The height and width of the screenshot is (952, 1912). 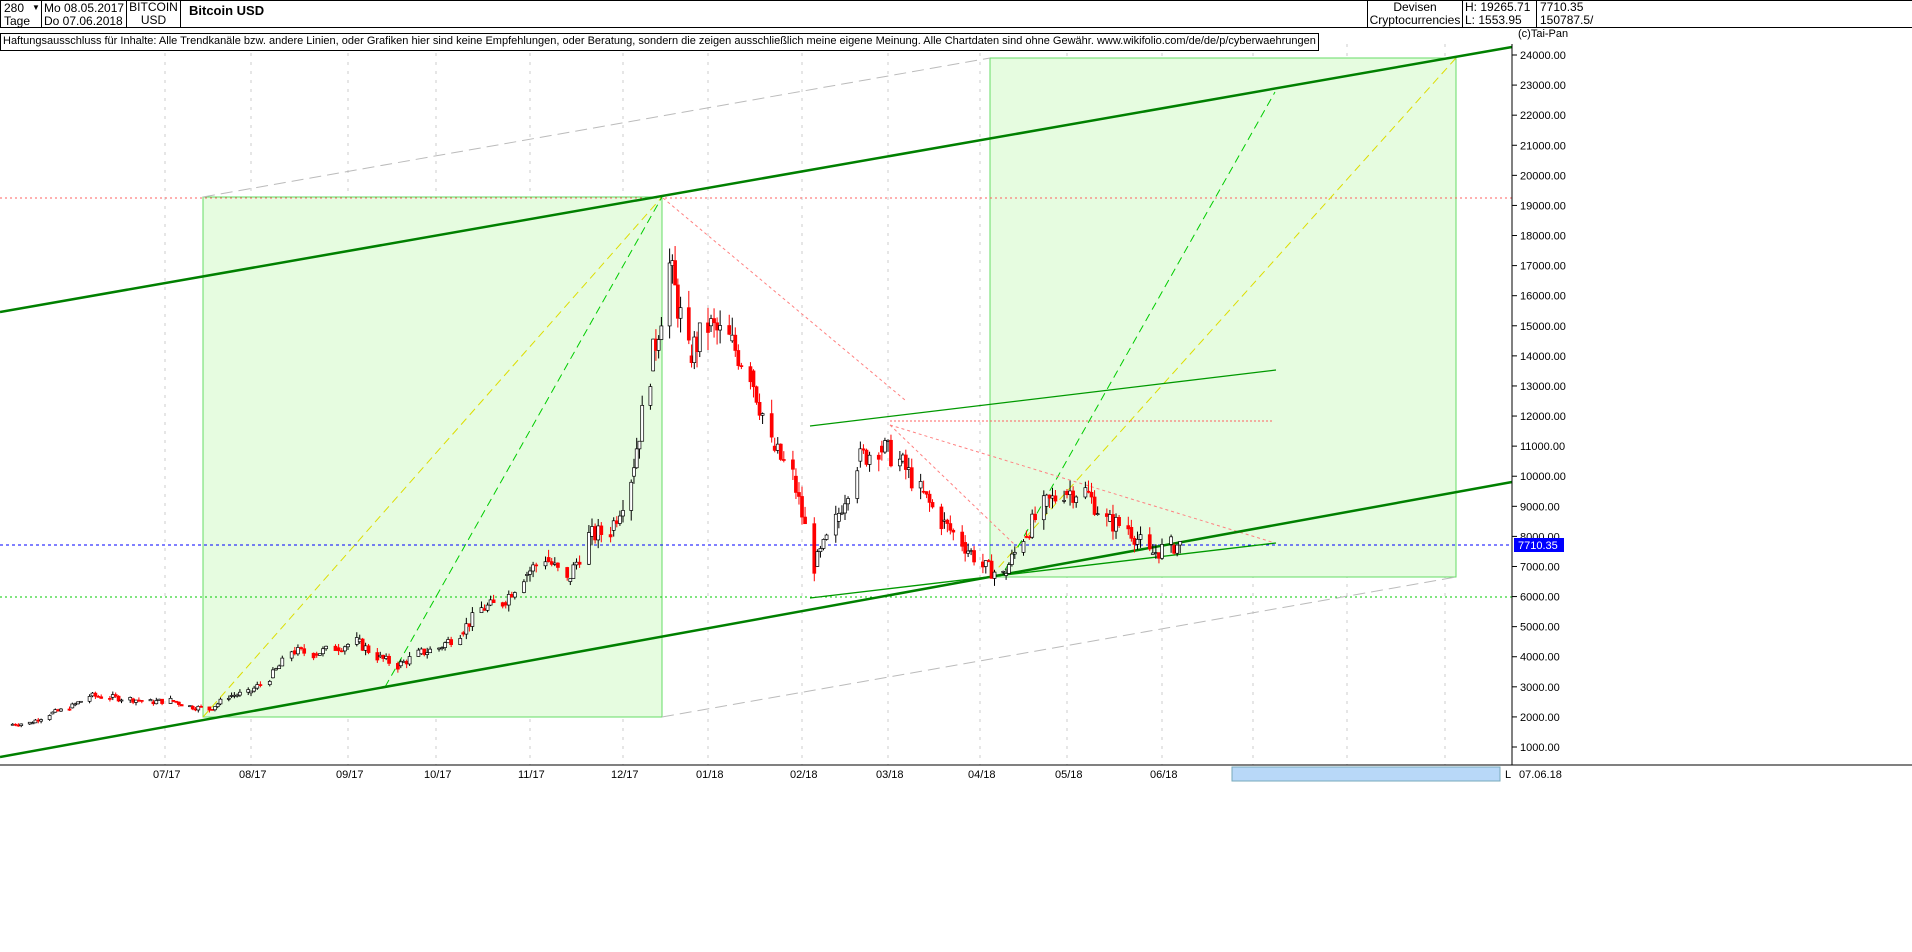 I want to click on dropdown-icon: ▼, so click(x=36, y=7).